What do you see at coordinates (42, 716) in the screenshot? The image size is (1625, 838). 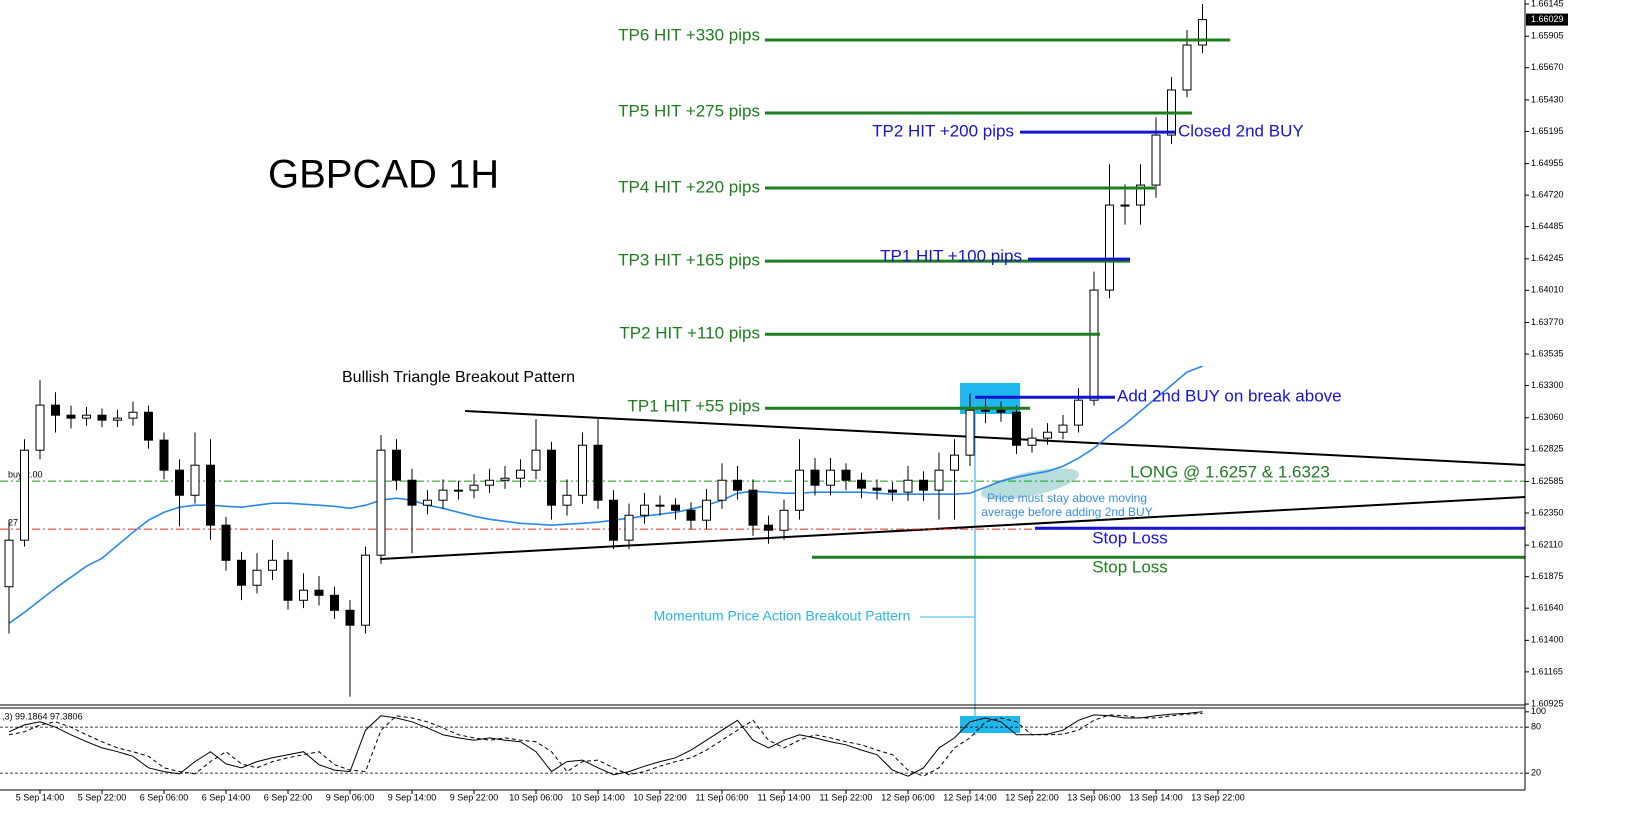 I see `stoch-header: ,3) 99.1864 97.3806` at bounding box center [42, 716].